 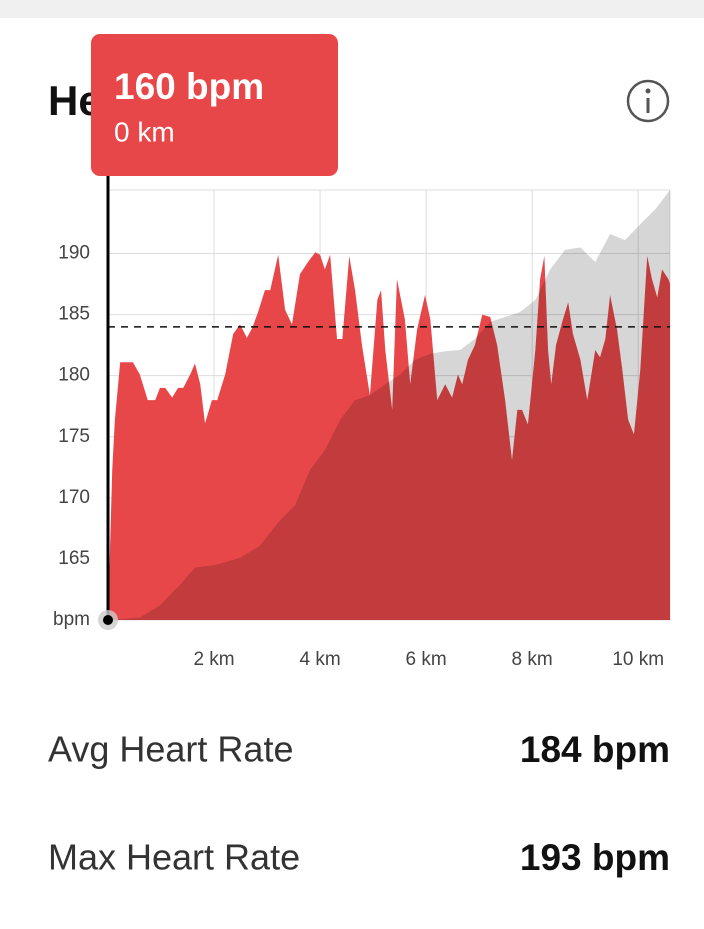 I want to click on top-bar, so click(x=352, y=9).